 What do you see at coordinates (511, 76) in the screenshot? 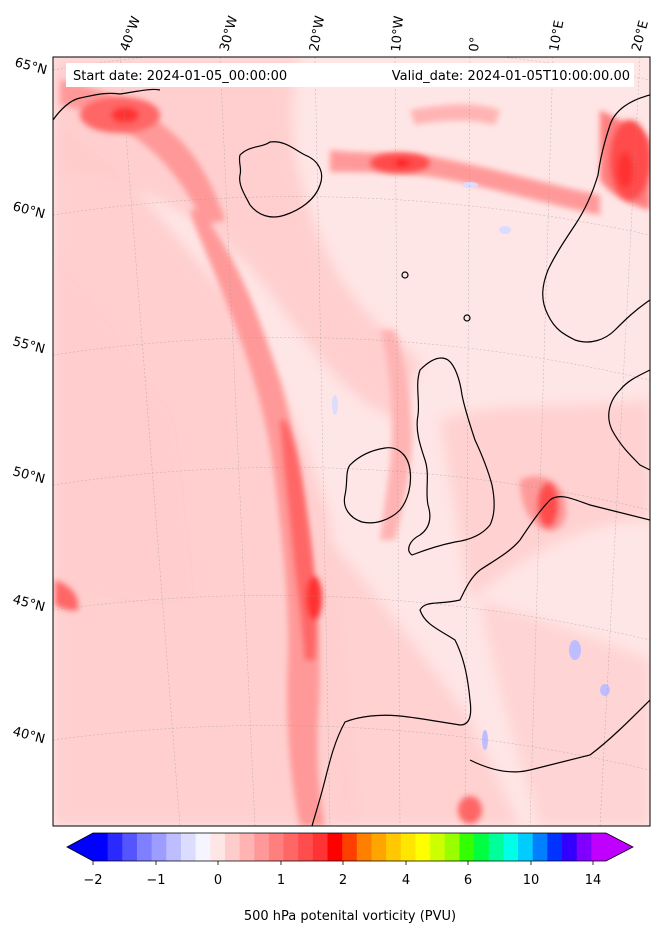
I see `valid-date-label: Valid_date: 2024-01-05T10:00:00.00` at bounding box center [511, 76].